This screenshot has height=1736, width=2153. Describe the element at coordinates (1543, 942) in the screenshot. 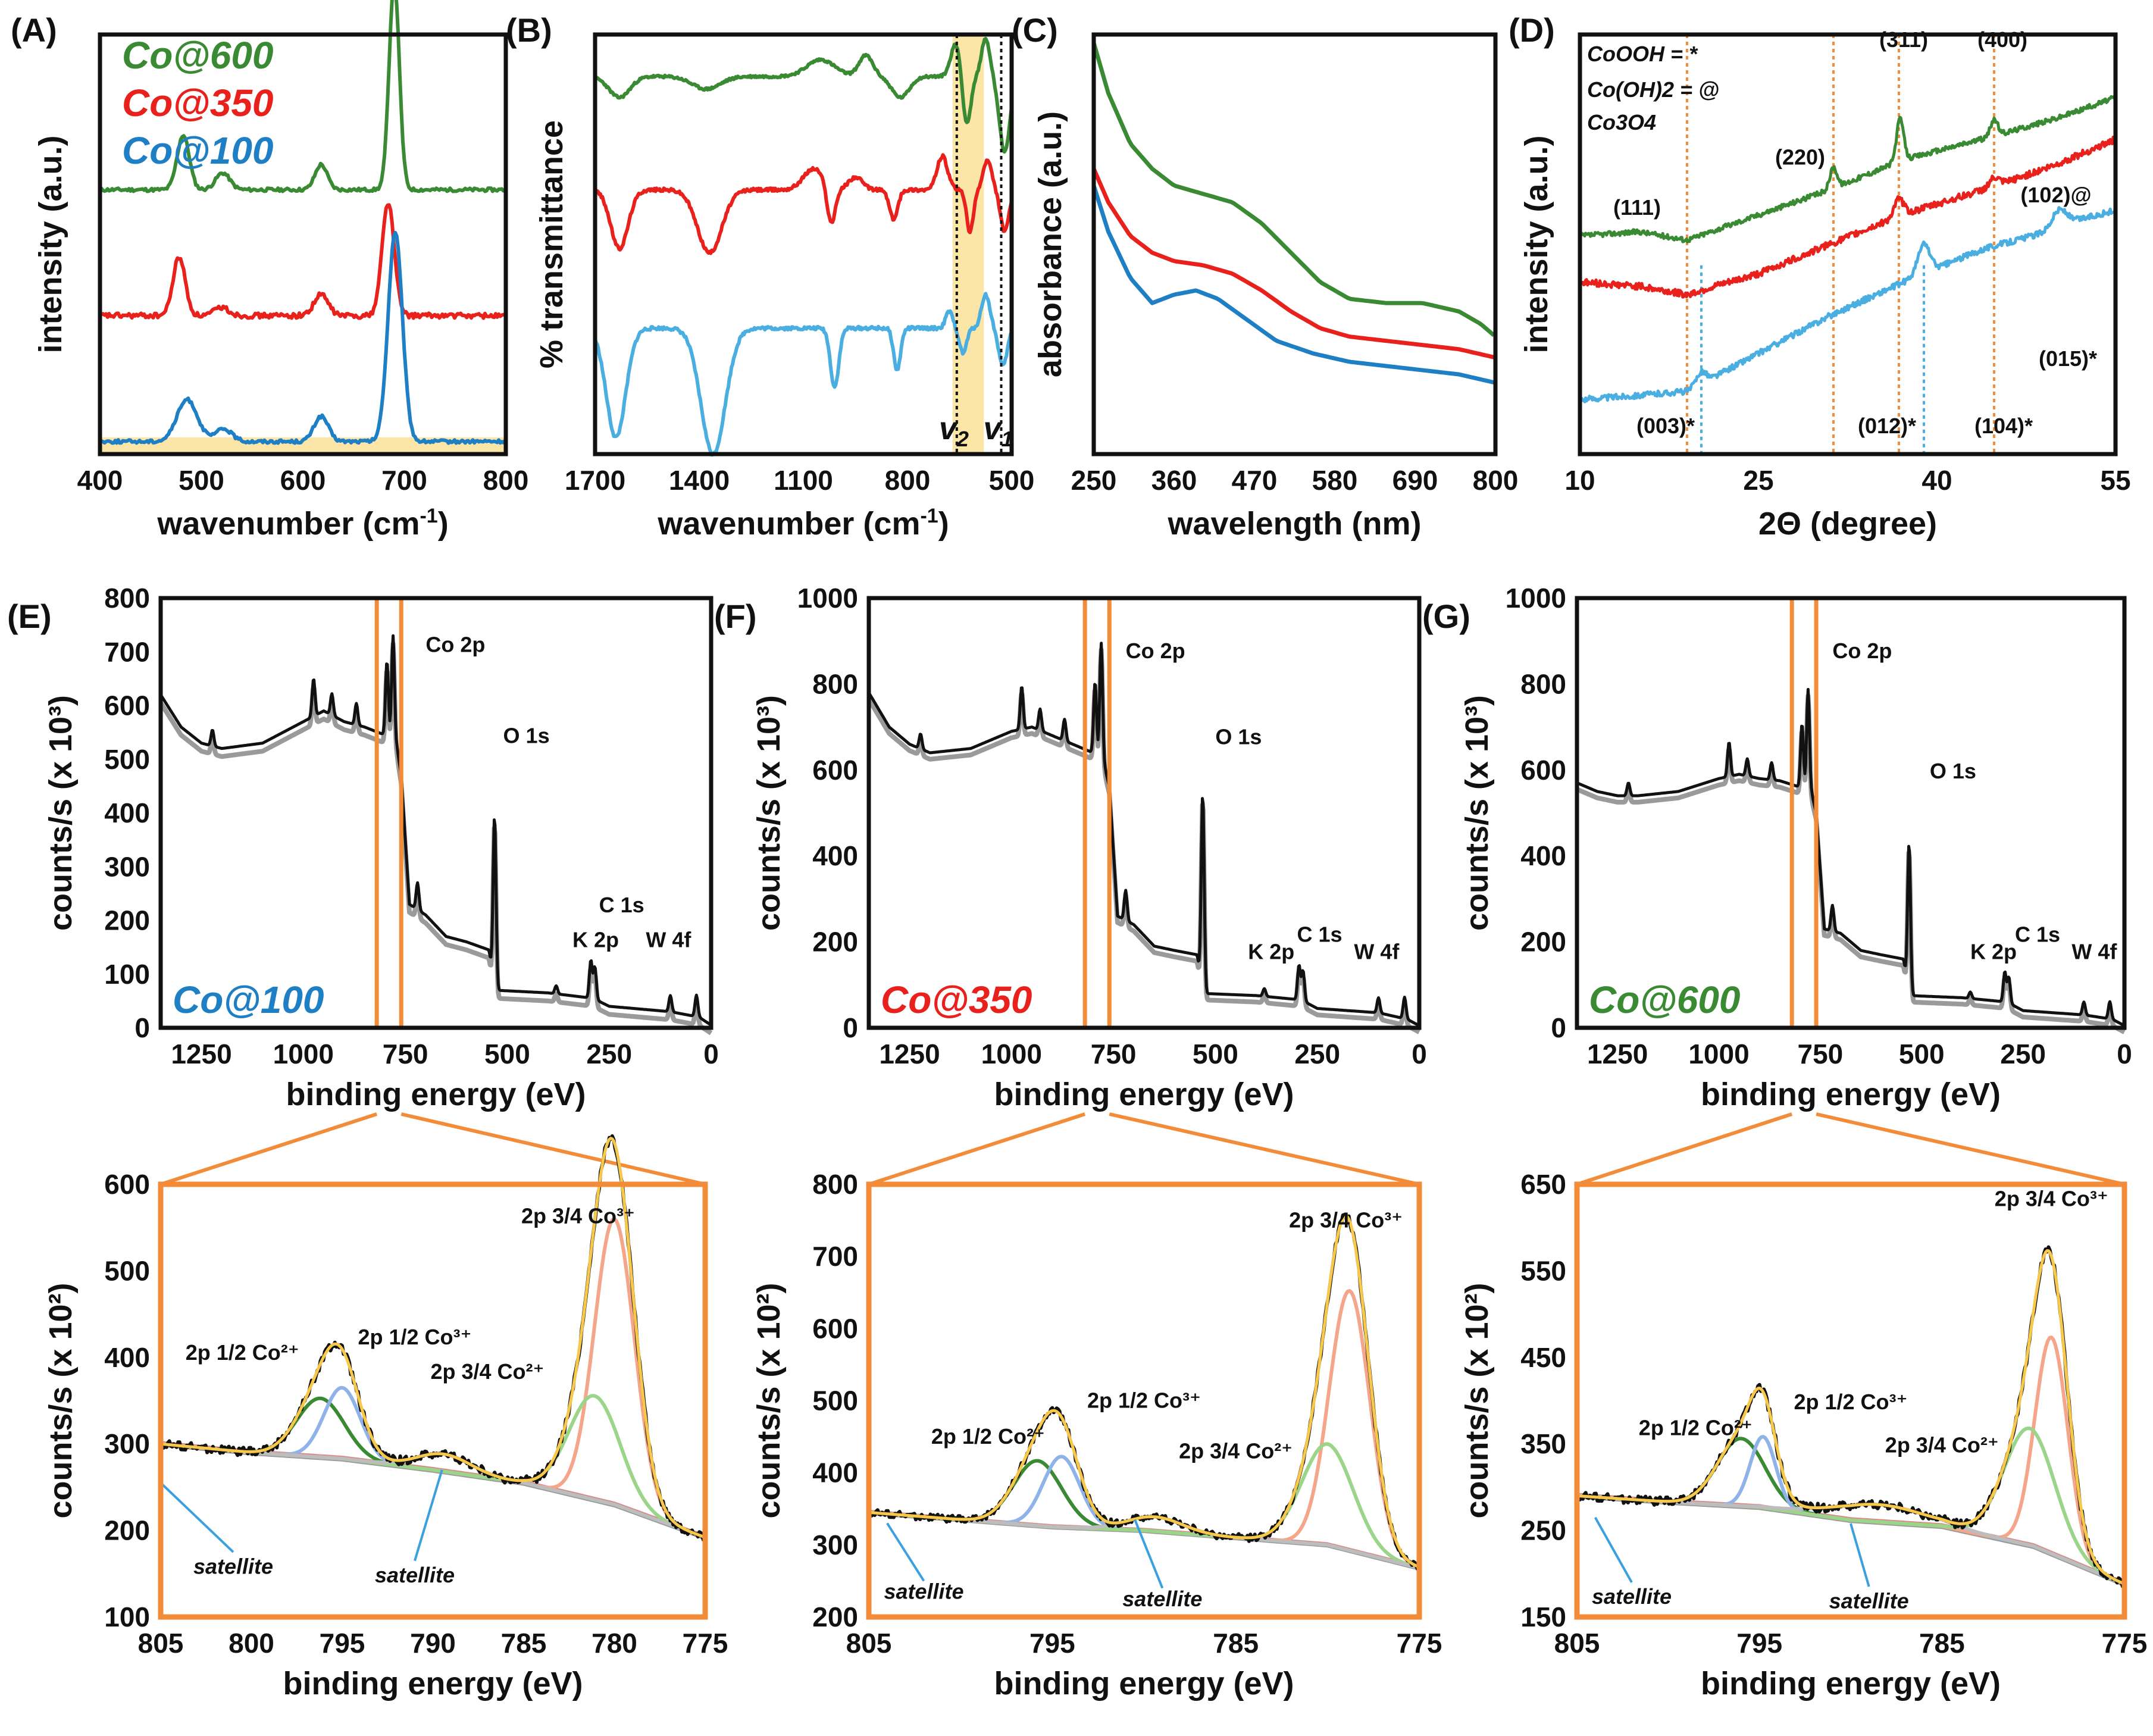

I see `panel-g-ytick-200: 200` at that location.